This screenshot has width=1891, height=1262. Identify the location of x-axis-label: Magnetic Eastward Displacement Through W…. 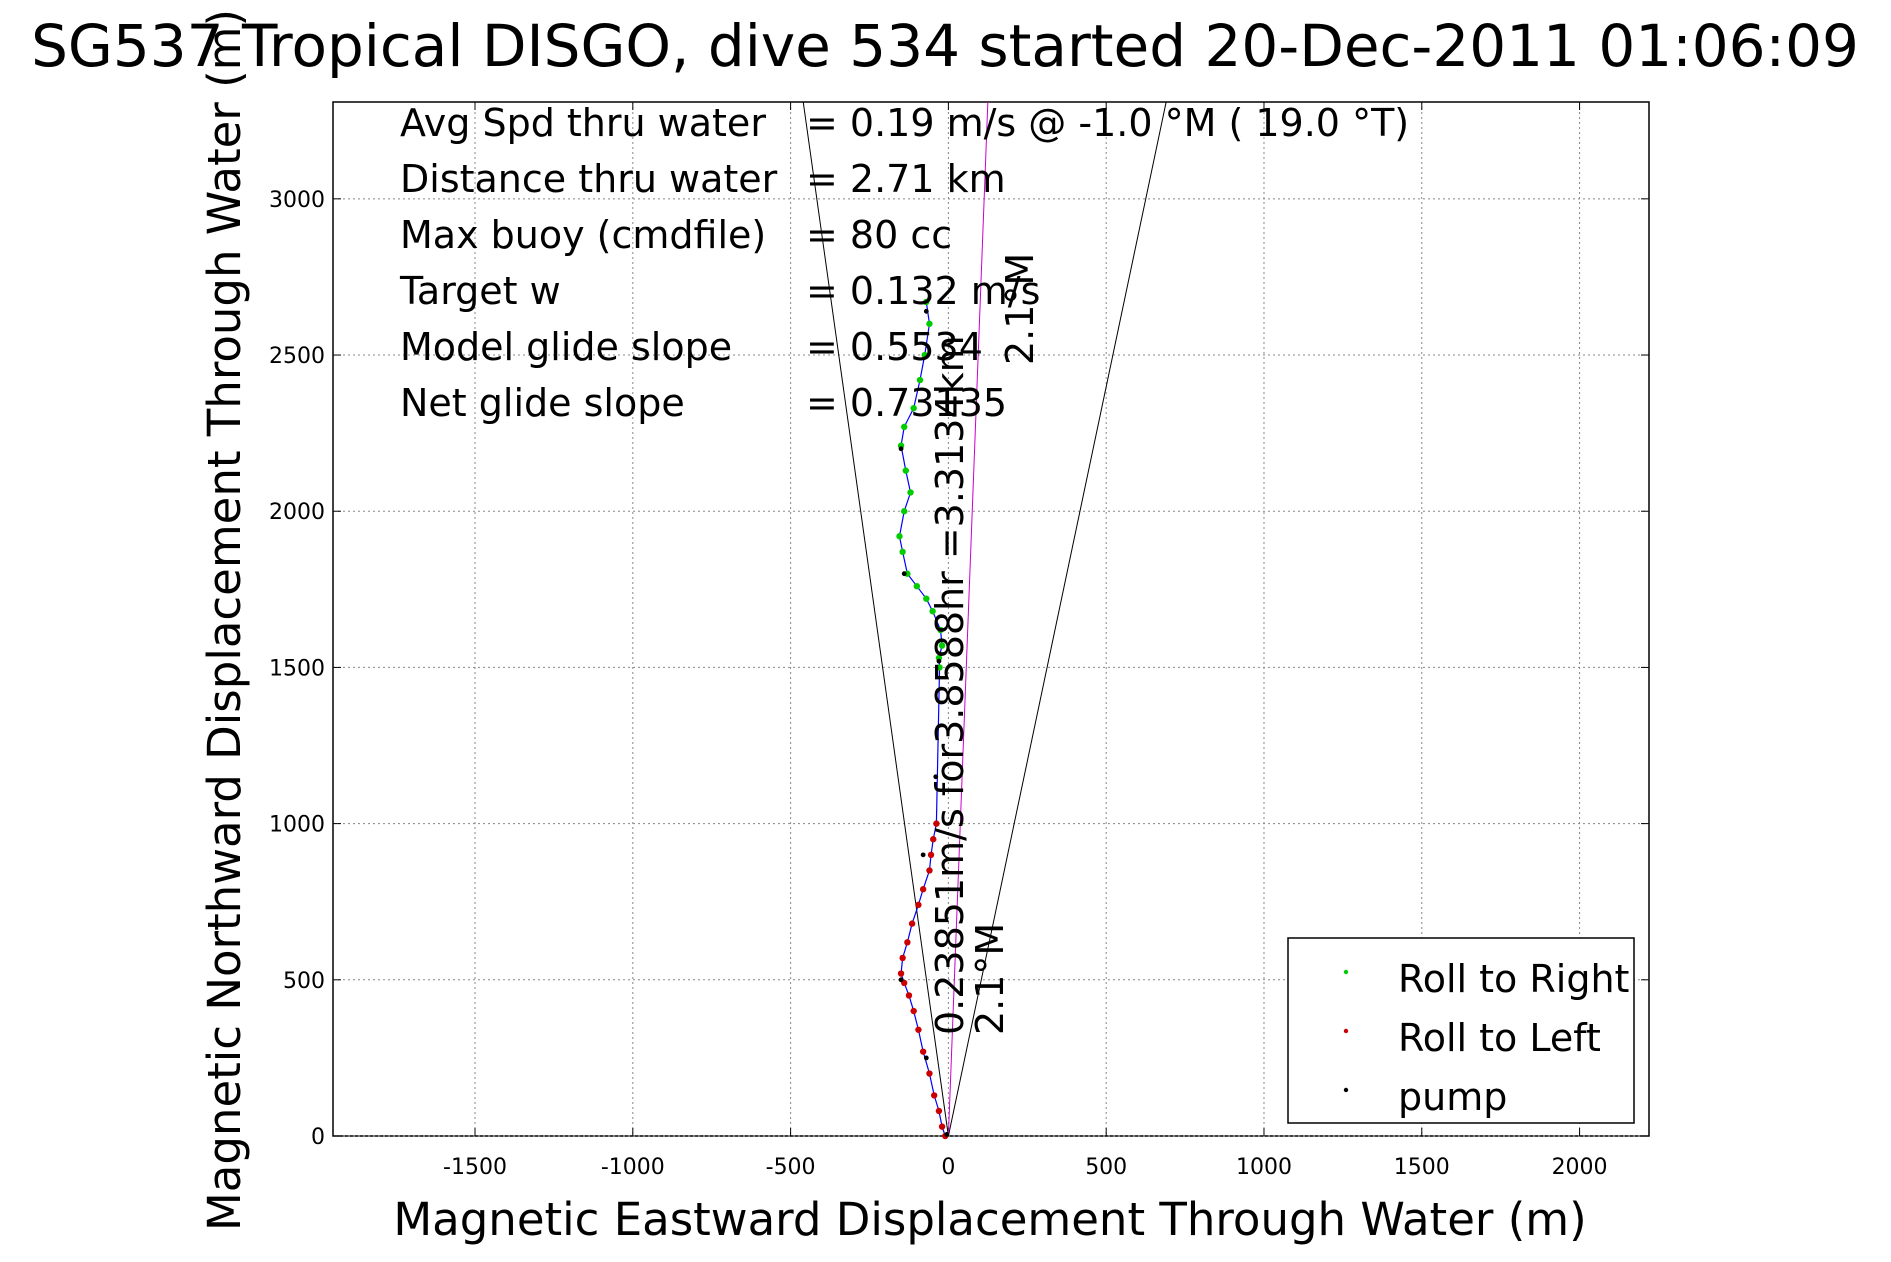
(989, 1219).